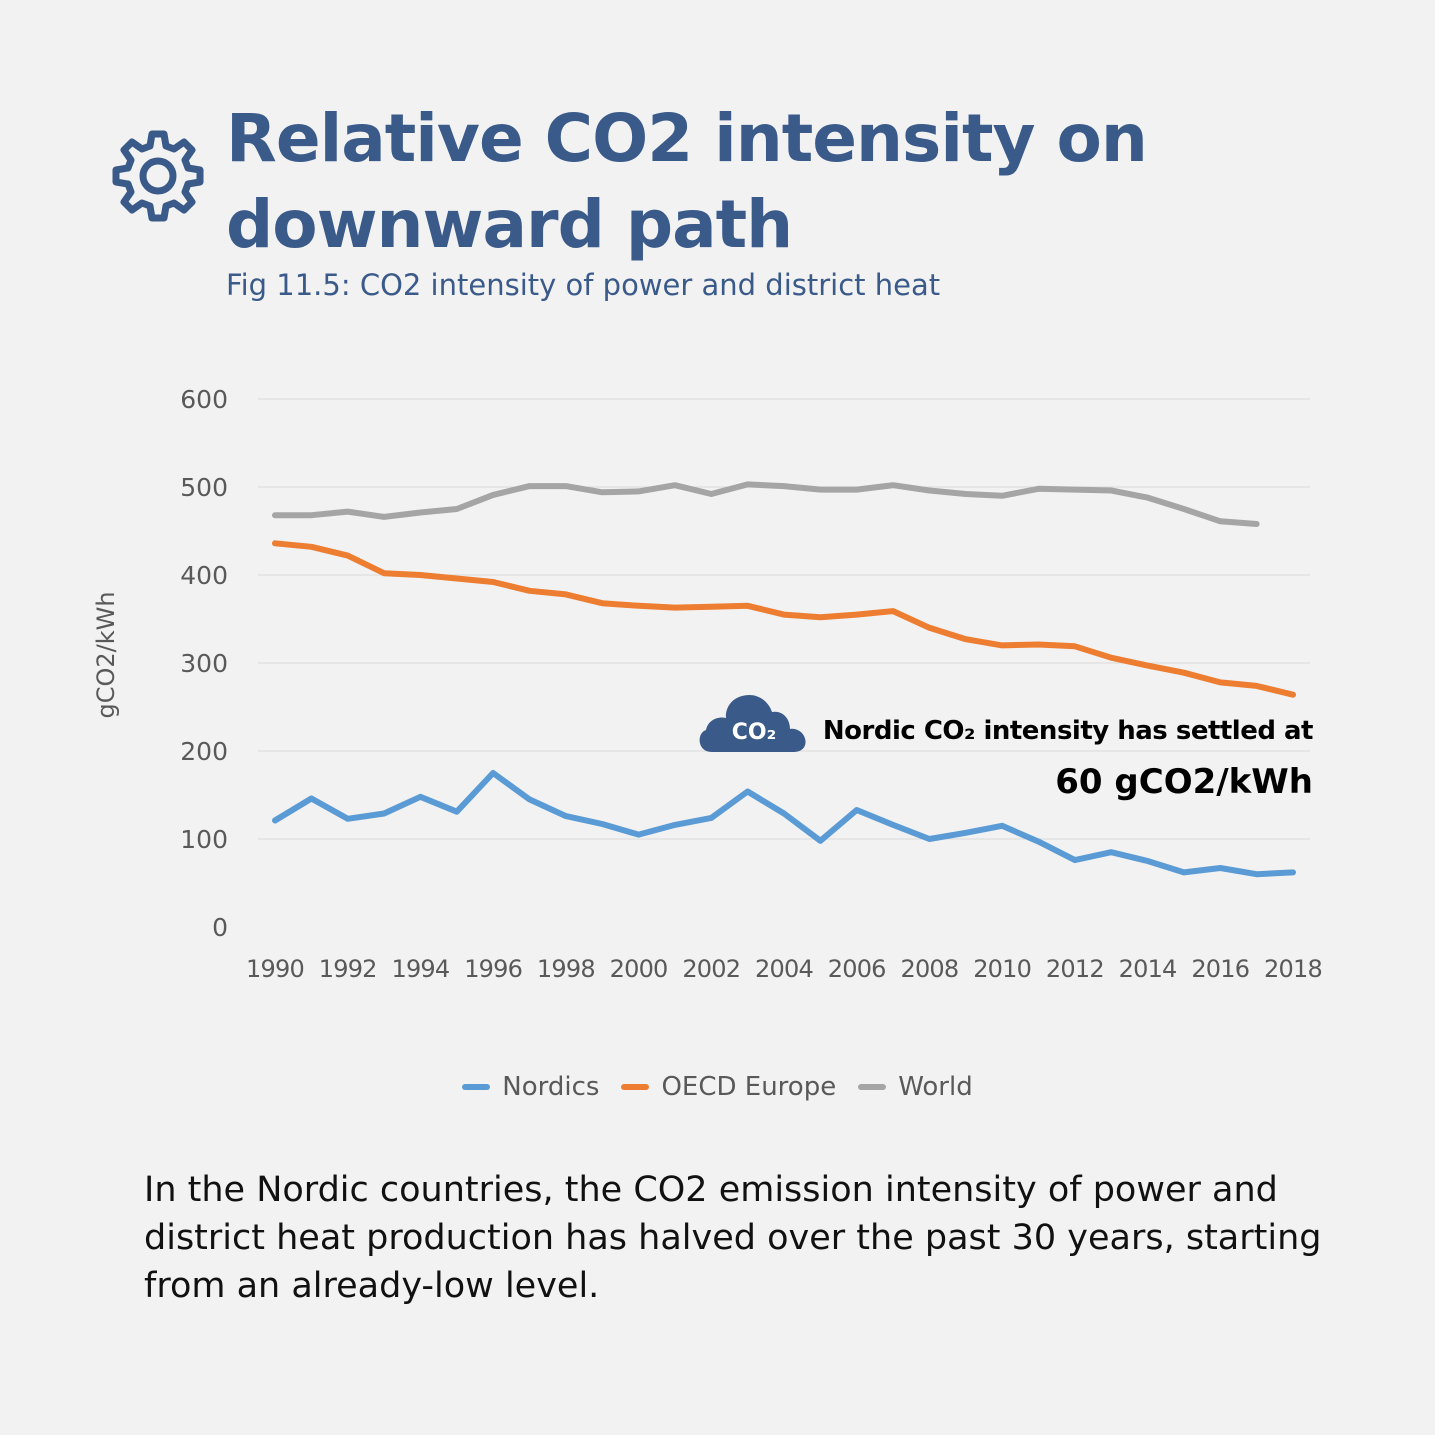 Image resolution: width=1435 pixels, height=1435 pixels. I want to click on legend-item-nordics: Nordics, so click(530, 1087).